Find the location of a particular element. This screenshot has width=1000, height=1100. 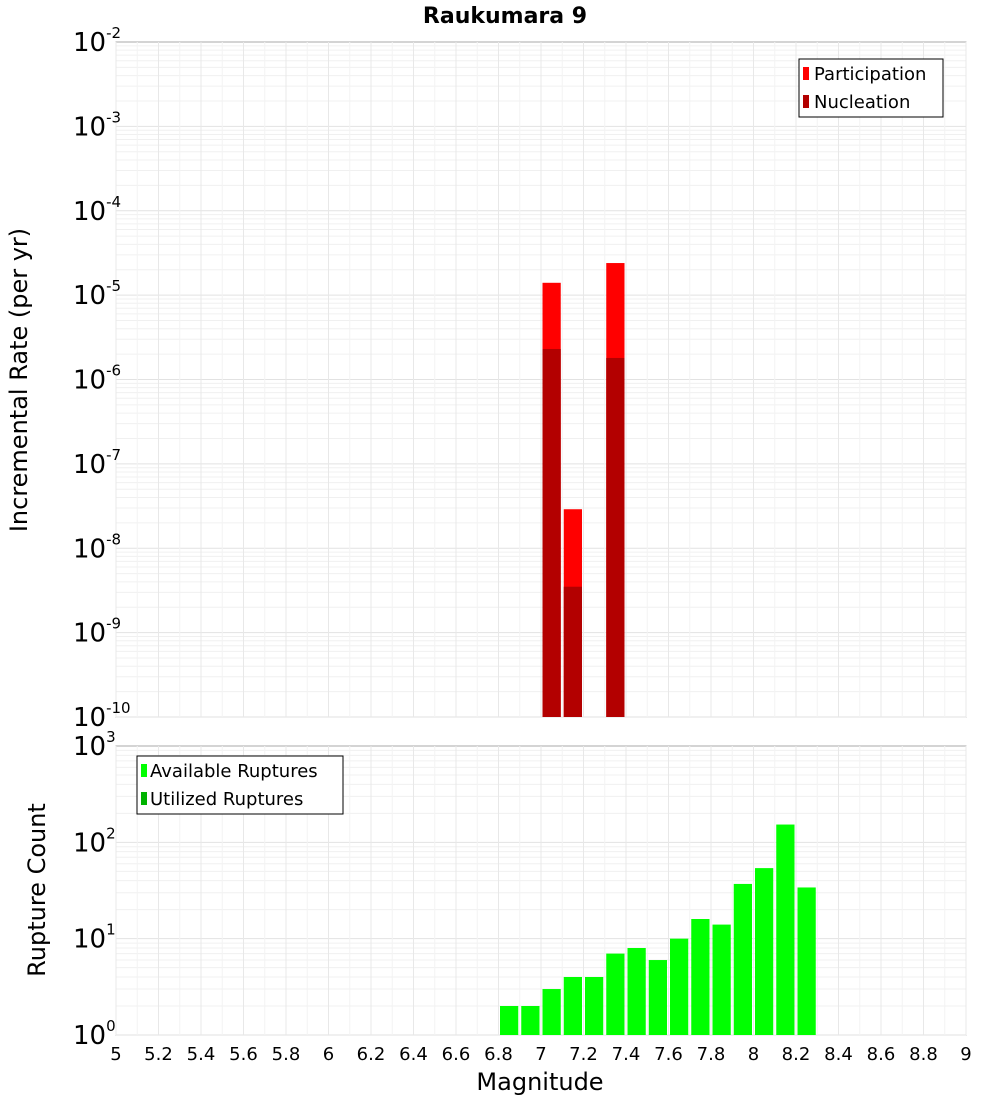

chart-title: Raukumara 9 is located at coordinates (505, 16).